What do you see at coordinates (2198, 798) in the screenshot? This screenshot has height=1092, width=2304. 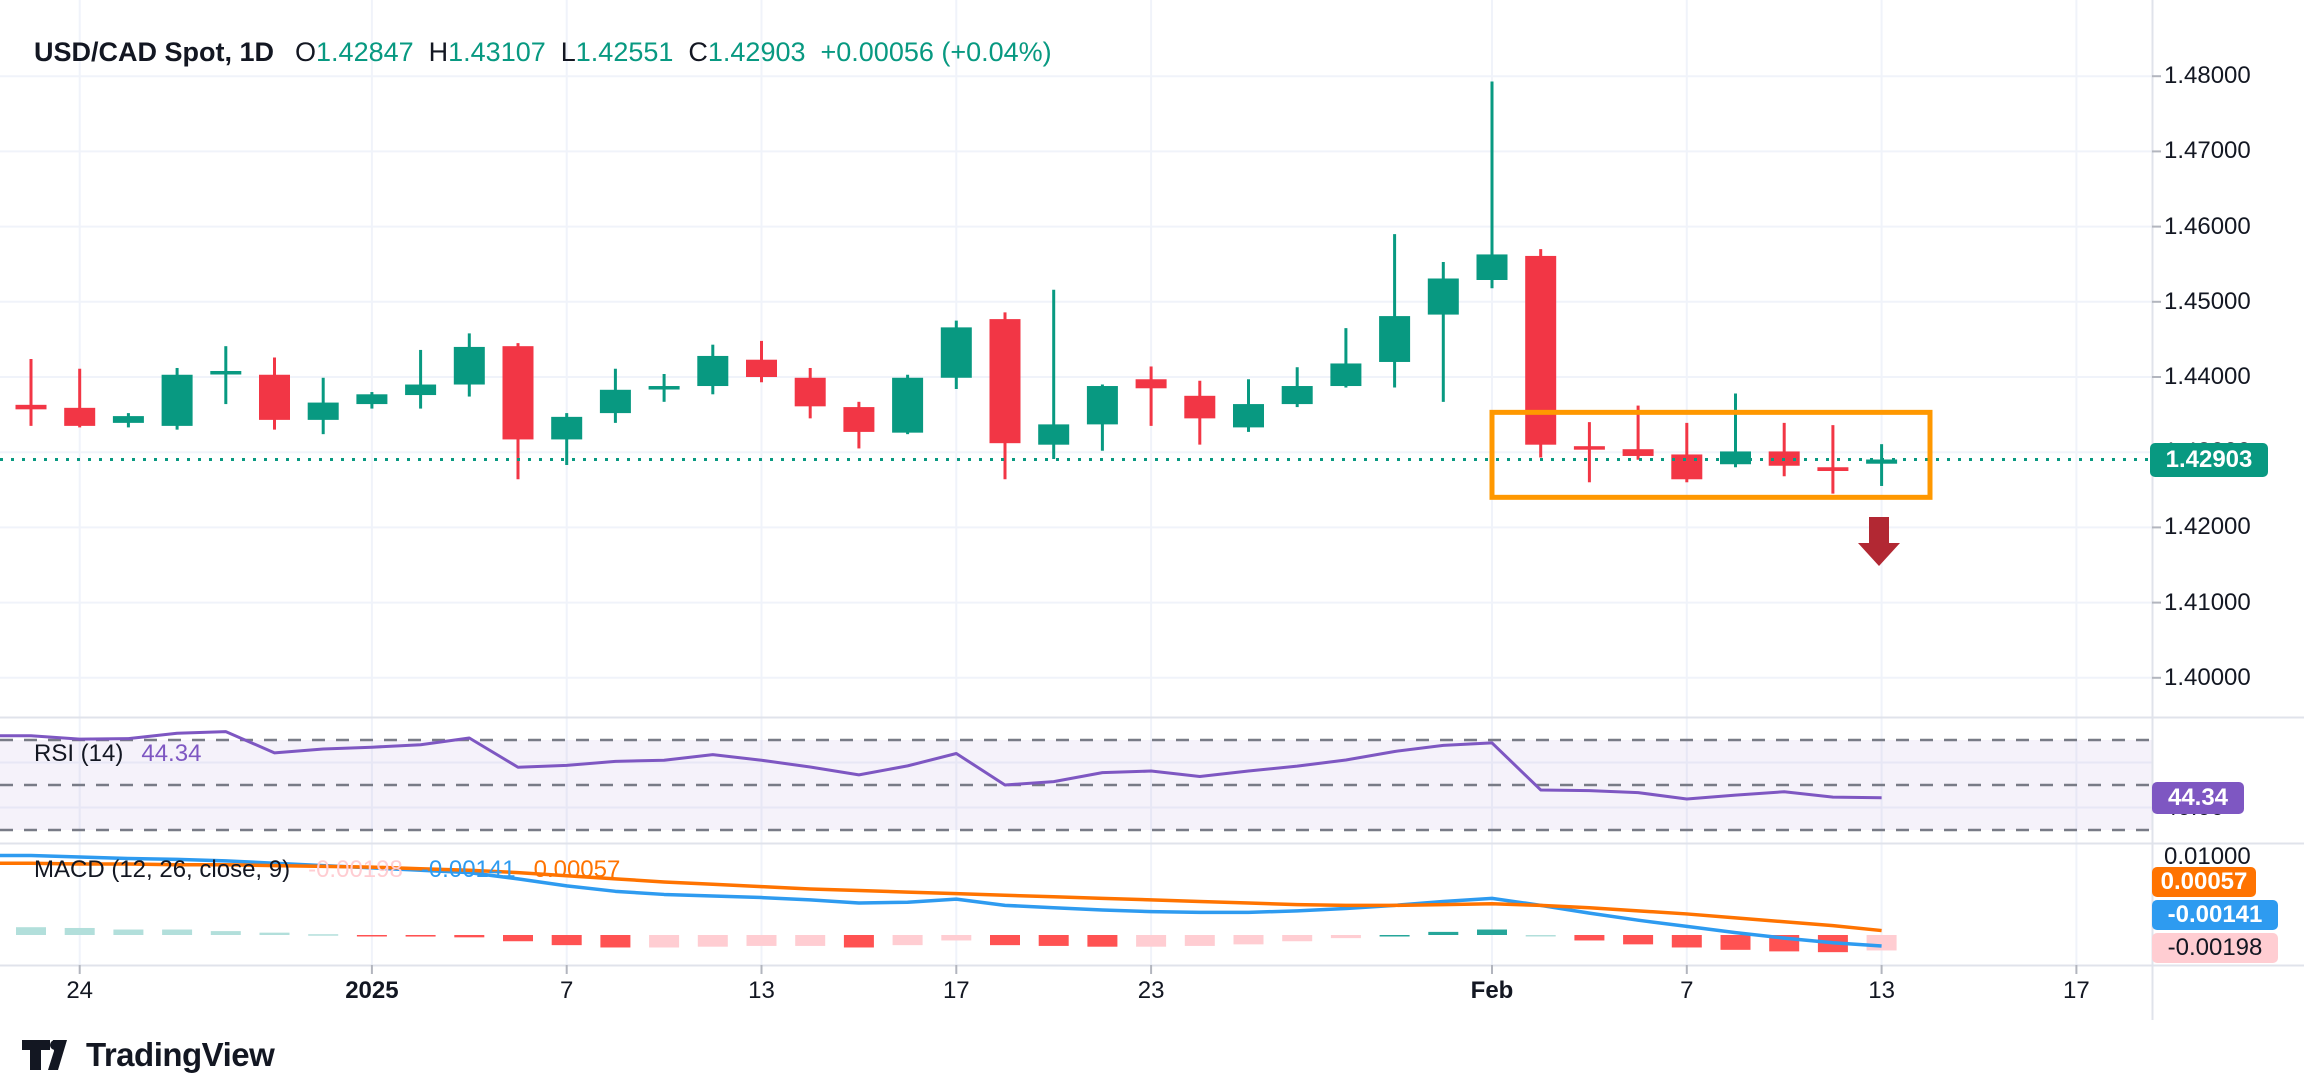 I see `rsi-value-badge: 44.34` at bounding box center [2198, 798].